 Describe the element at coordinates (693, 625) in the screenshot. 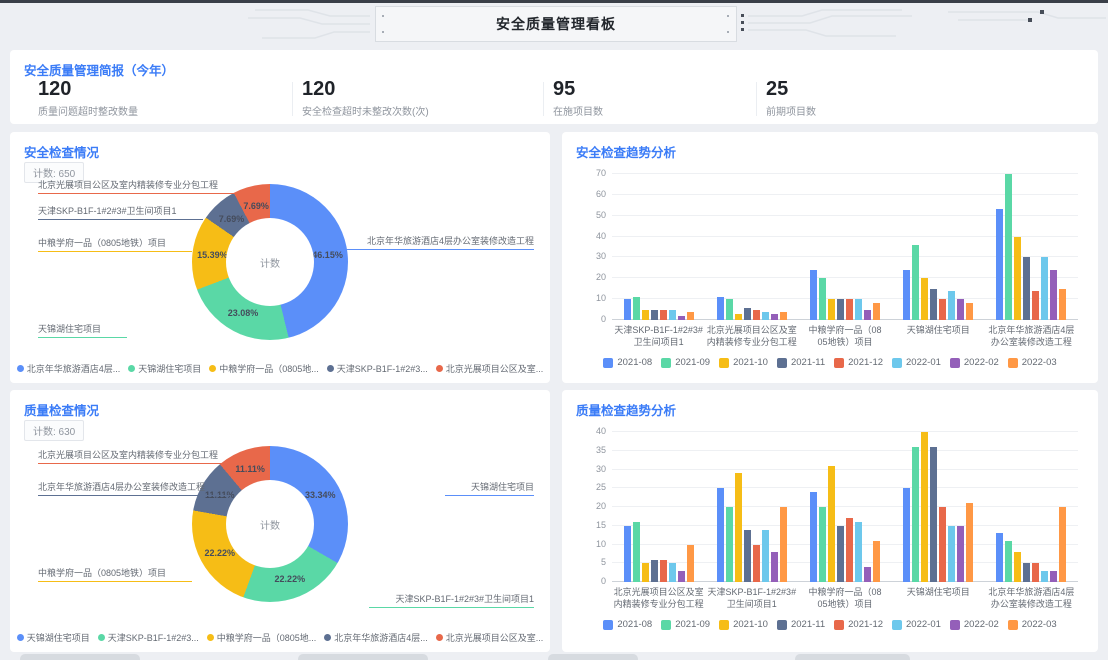

I see `bar-legend-label: 2021-09` at that location.